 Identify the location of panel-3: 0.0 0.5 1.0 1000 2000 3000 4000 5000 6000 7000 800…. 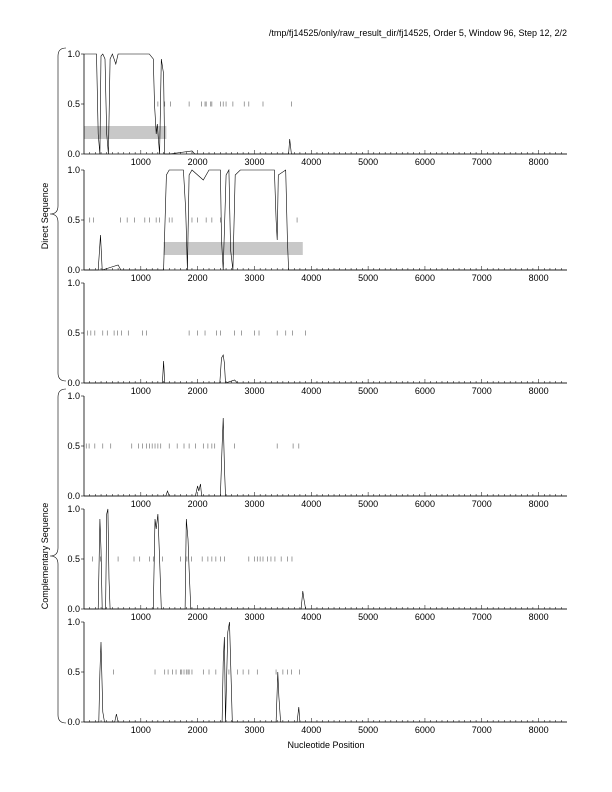
(317, 337).